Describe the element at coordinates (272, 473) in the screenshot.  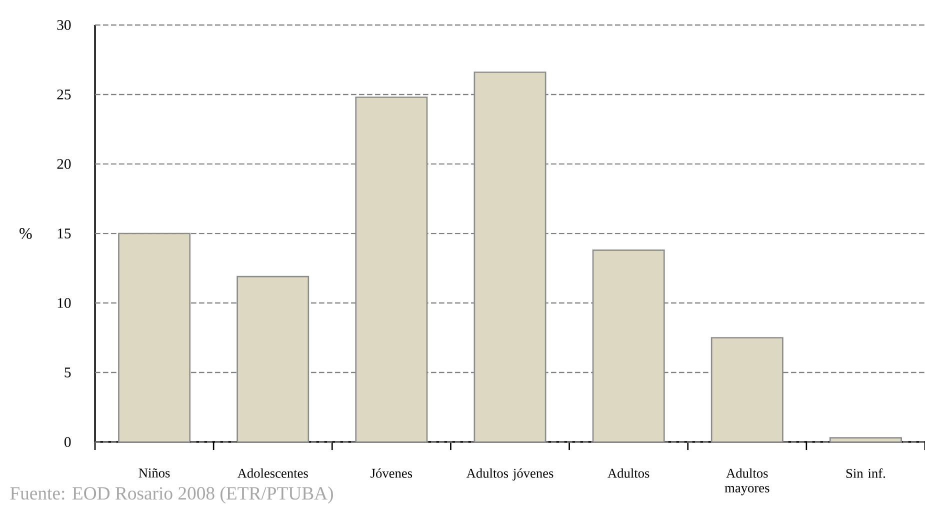
I see `x-tick-label: Adolescentes` at that location.